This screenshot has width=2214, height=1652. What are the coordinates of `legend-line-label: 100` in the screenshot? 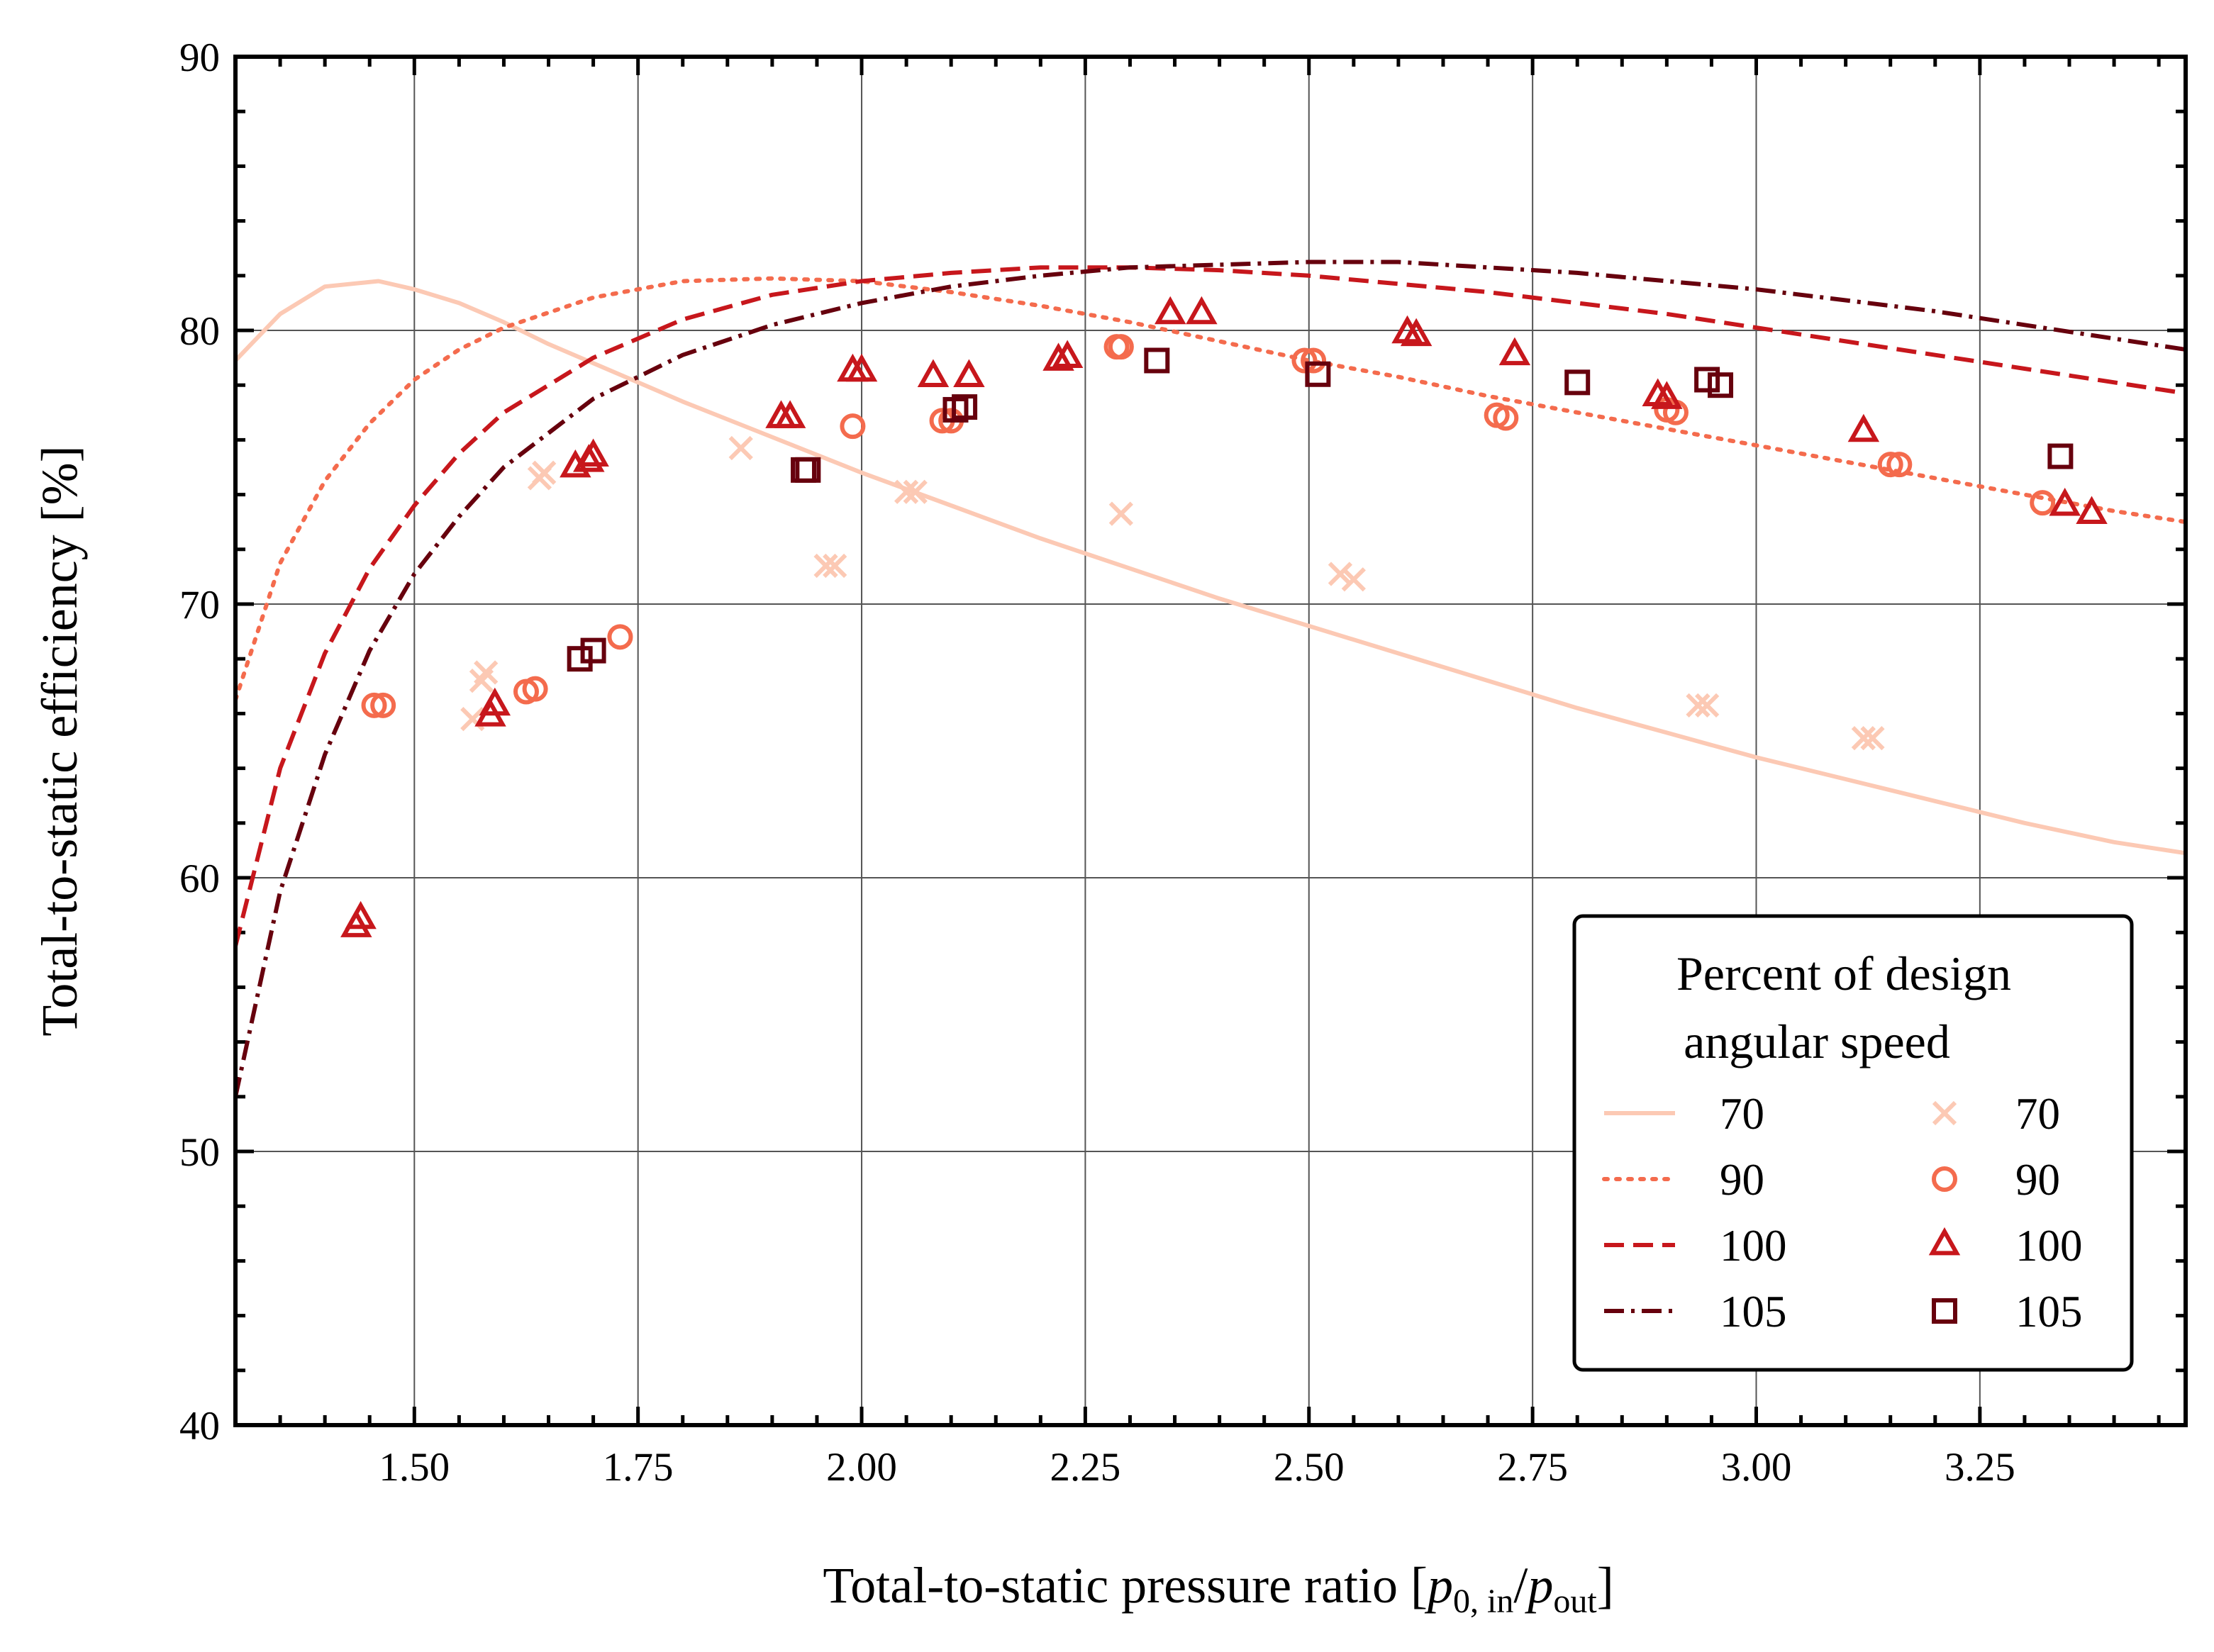 It's located at (1753, 1246).